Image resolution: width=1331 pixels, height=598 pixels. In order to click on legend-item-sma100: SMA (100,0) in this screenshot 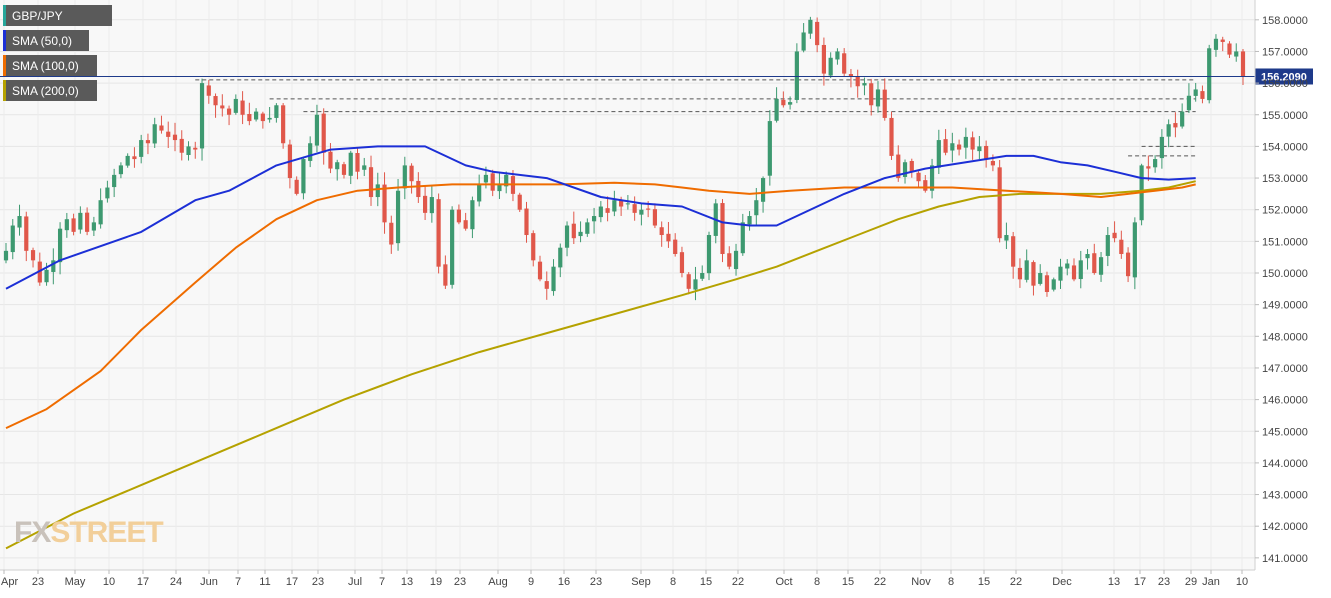, I will do `click(50, 65)`.